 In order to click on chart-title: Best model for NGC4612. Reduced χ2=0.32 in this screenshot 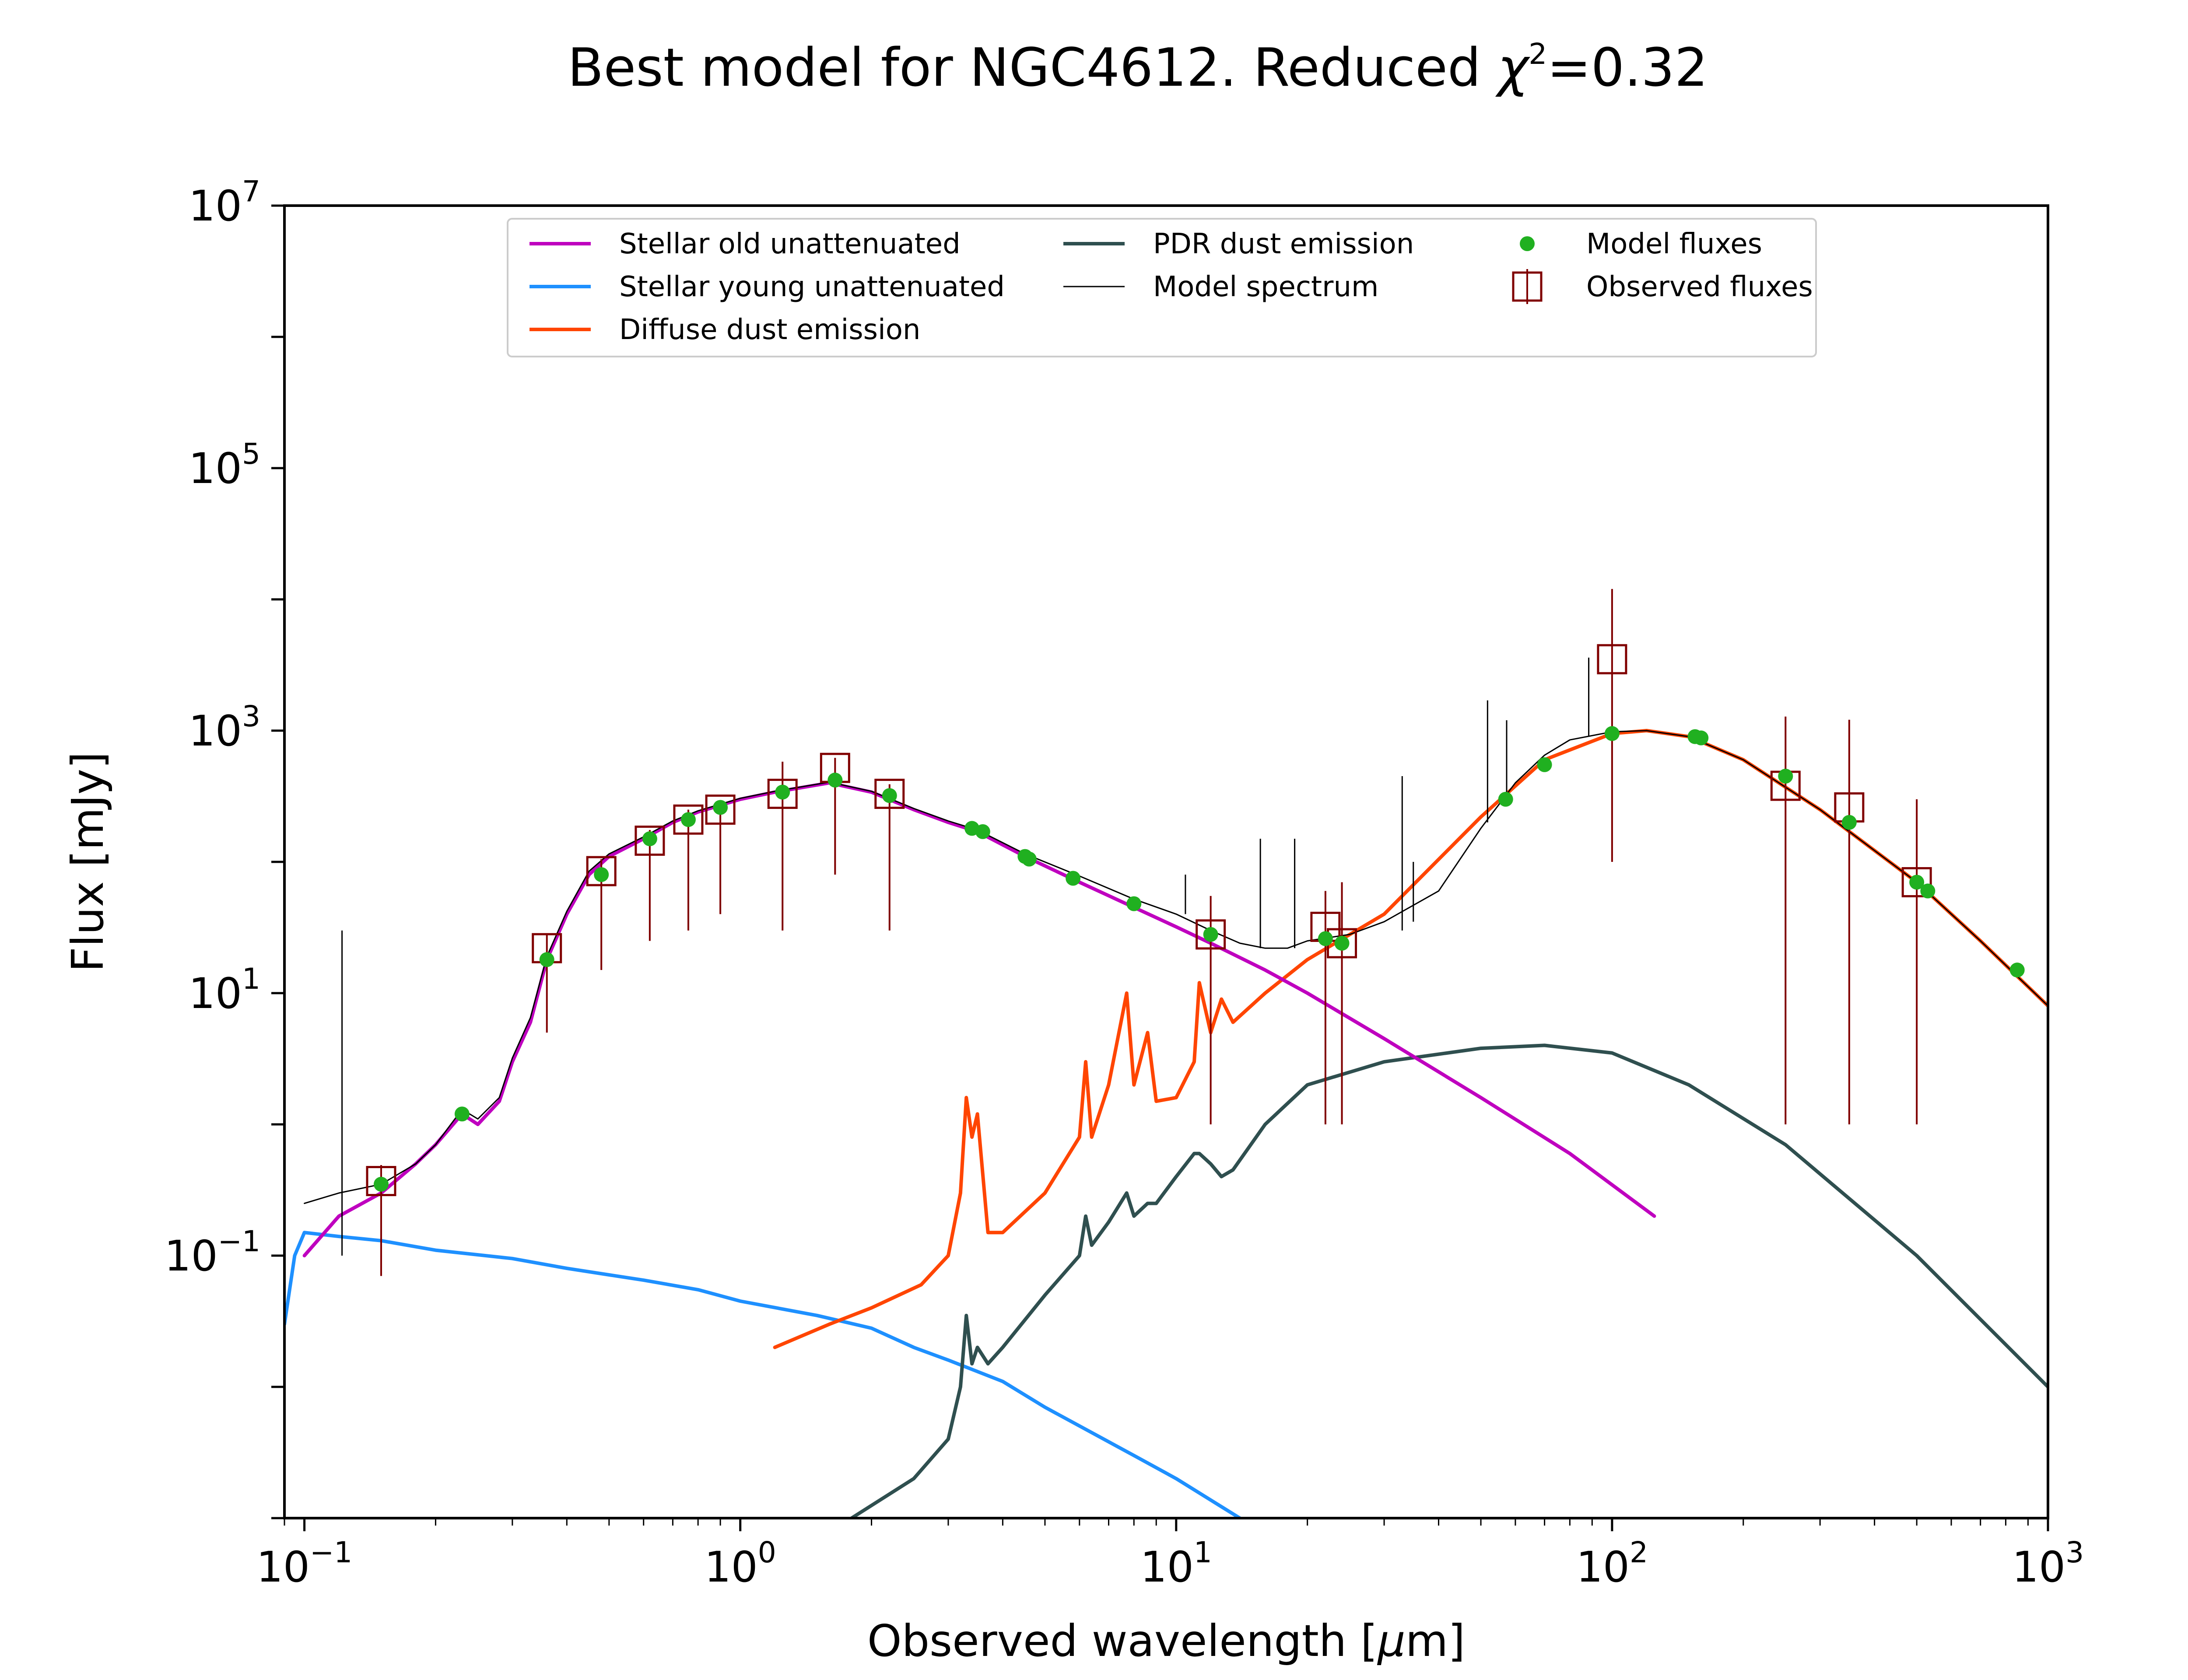, I will do `click(1138, 67)`.